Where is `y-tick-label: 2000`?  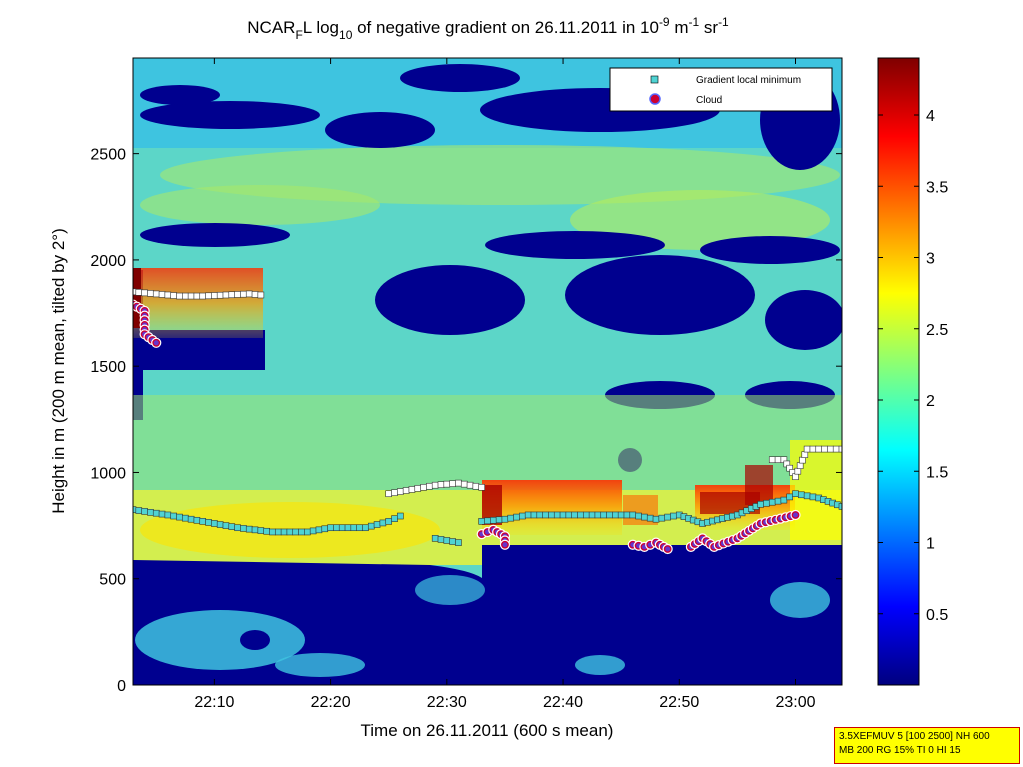 y-tick-label: 2000 is located at coordinates (108, 261).